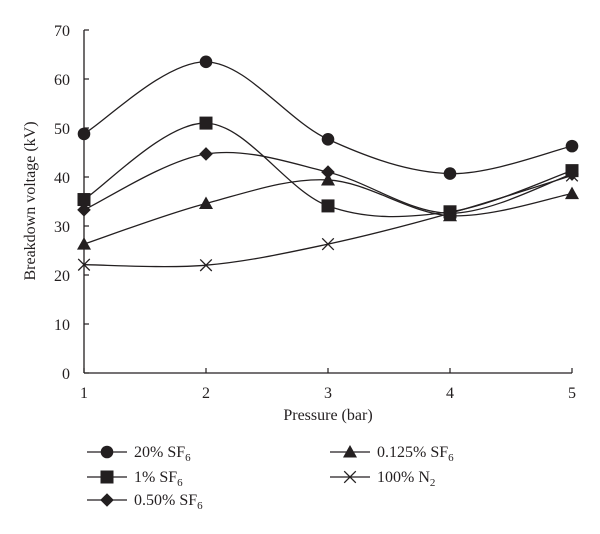 This screenshot has width=600, height=534. What do you see at coordinates (433, 483) in the screenshot?
I see `legend-label-subscript: 2` at bounding box center [433, 483].